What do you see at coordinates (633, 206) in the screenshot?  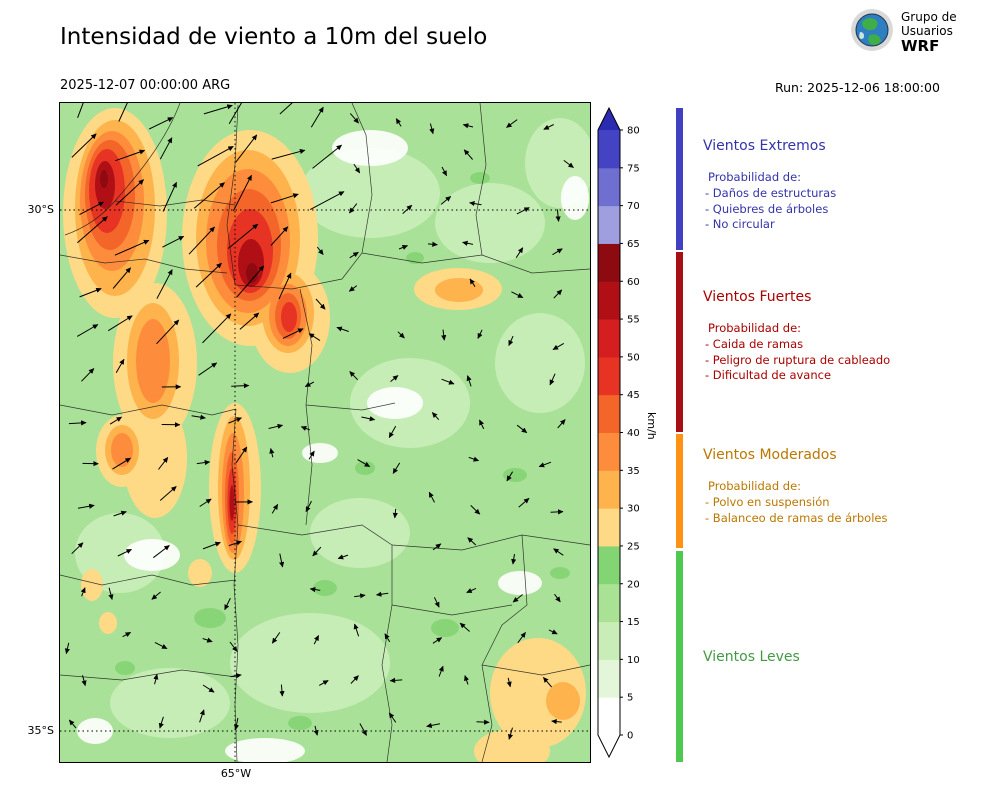 I see `svg-text: 70` at bounding box center [633, 206].